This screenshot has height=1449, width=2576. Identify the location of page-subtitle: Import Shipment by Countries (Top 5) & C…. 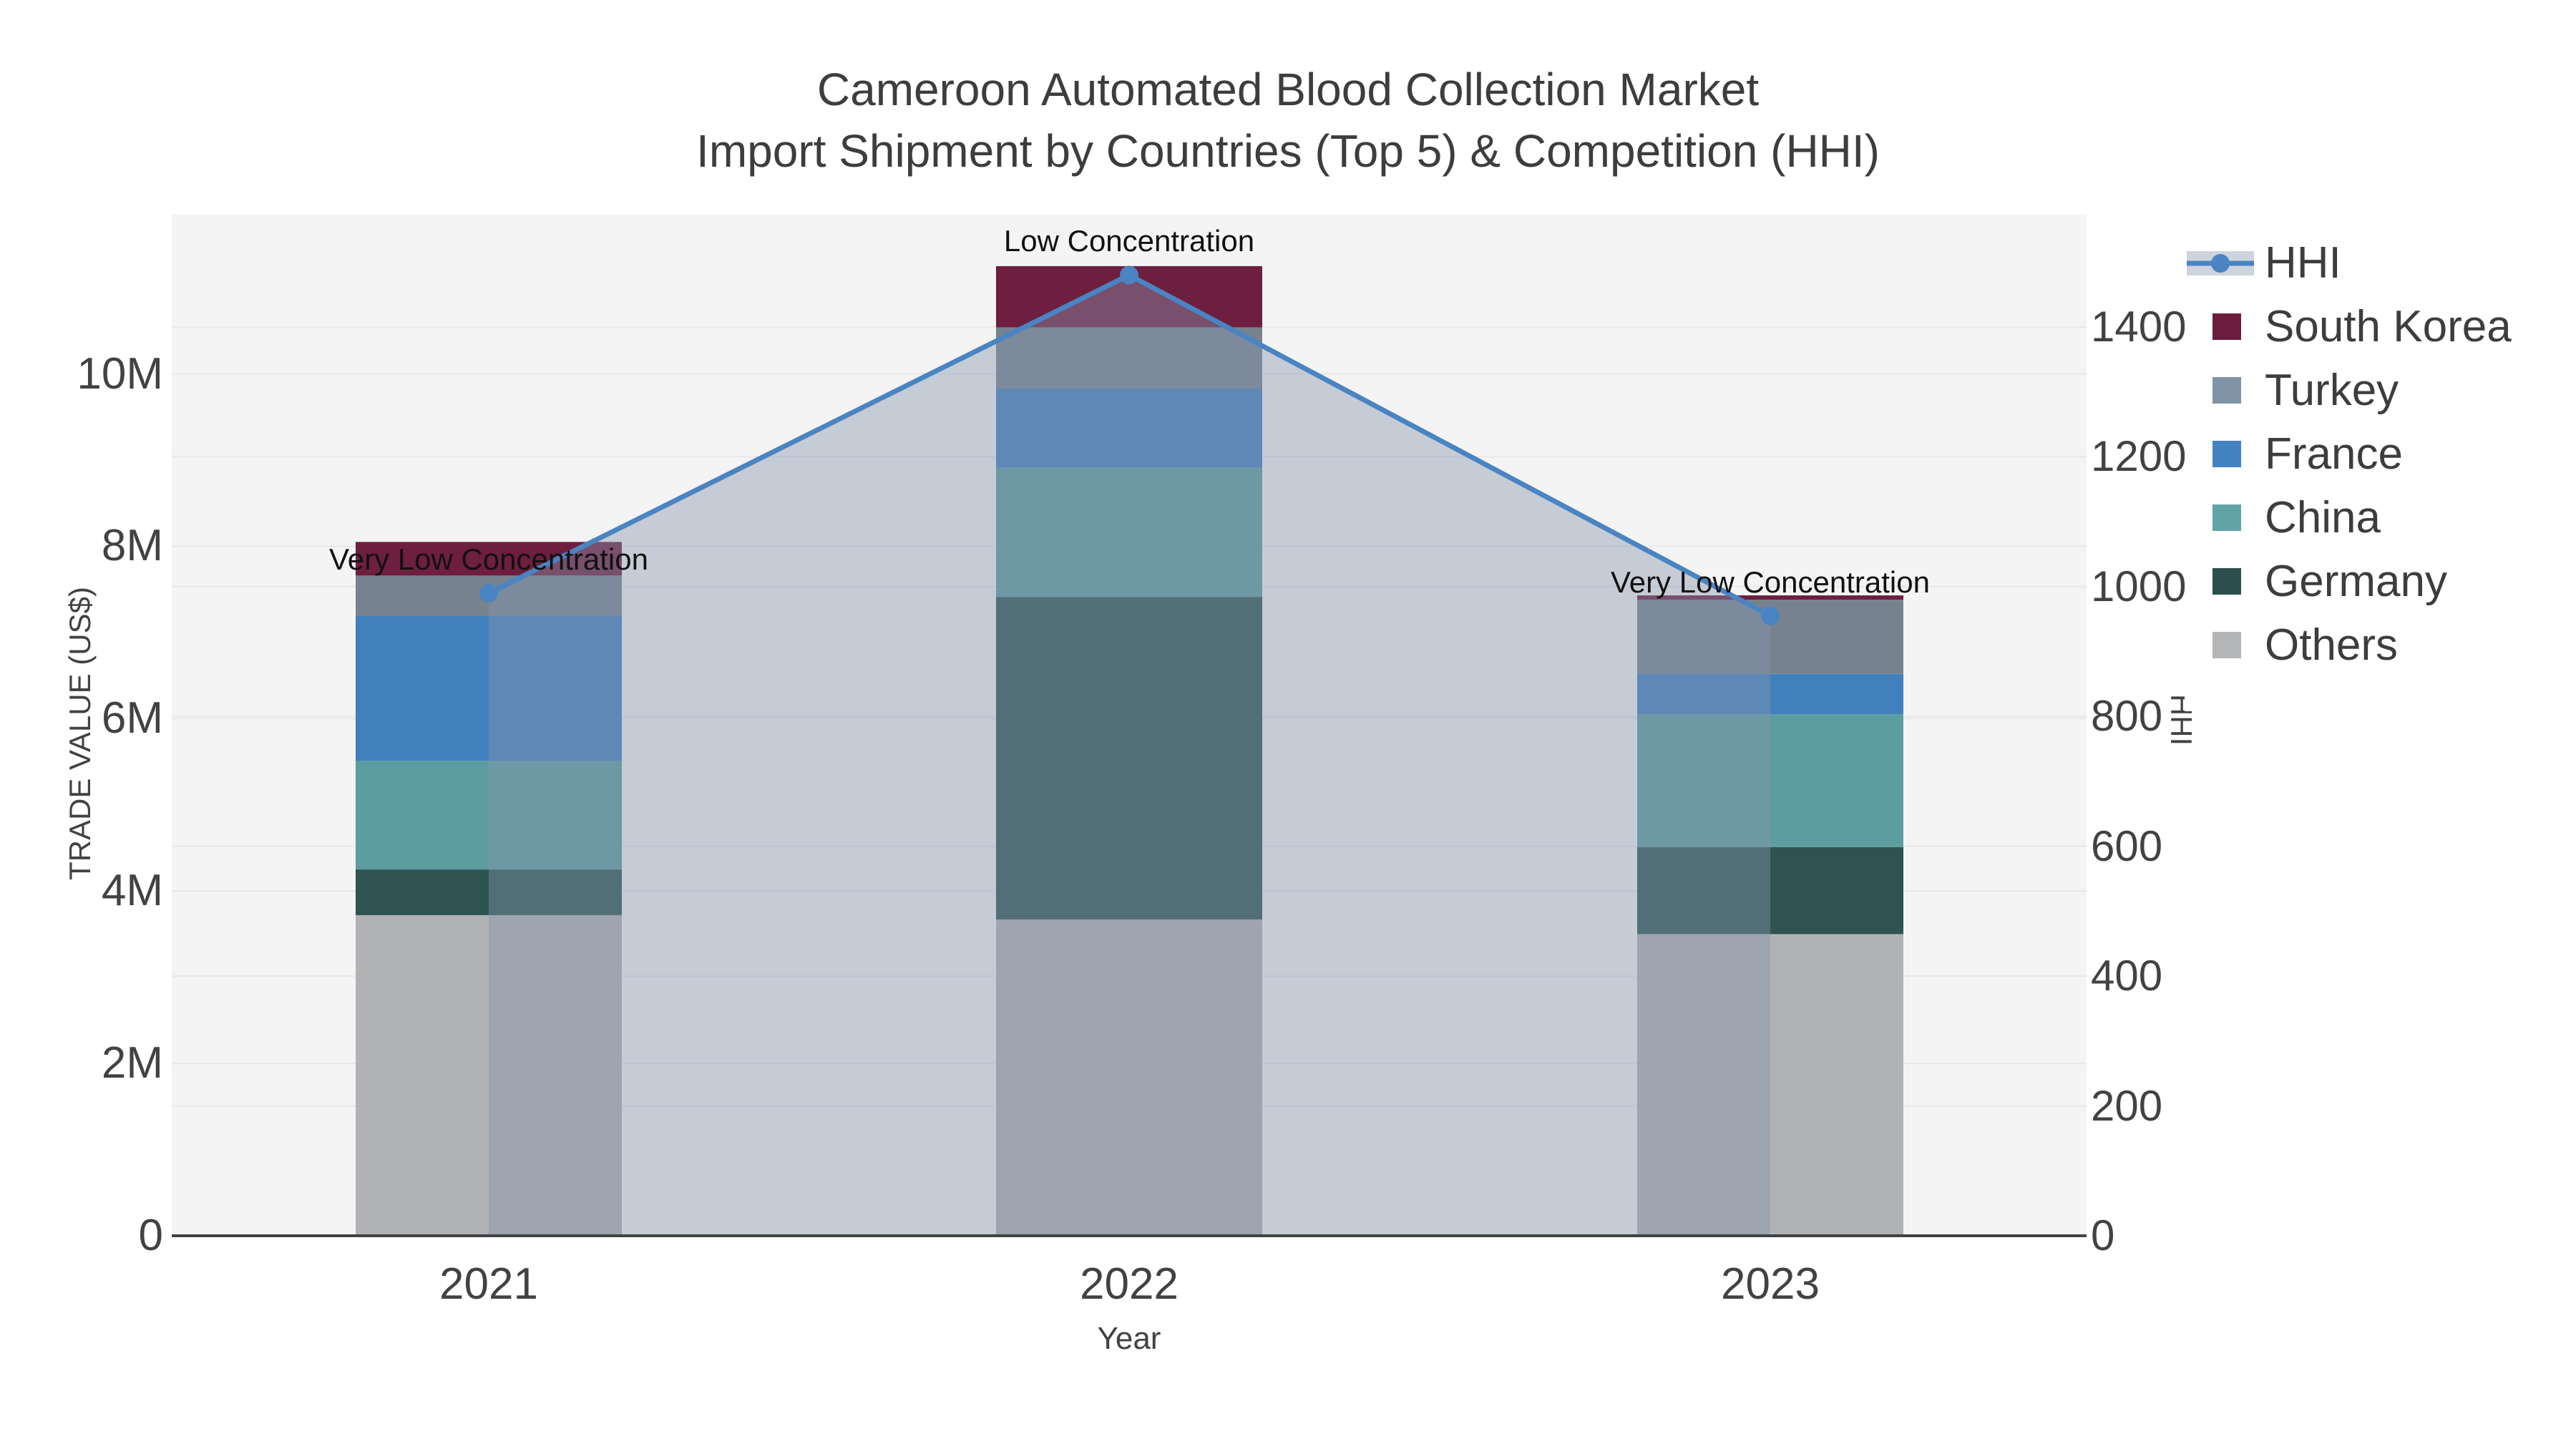
(1288, 151).